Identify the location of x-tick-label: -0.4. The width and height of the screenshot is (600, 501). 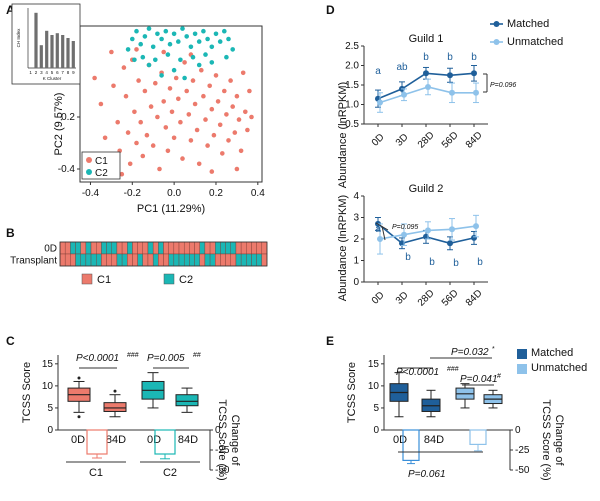
(91, 193).